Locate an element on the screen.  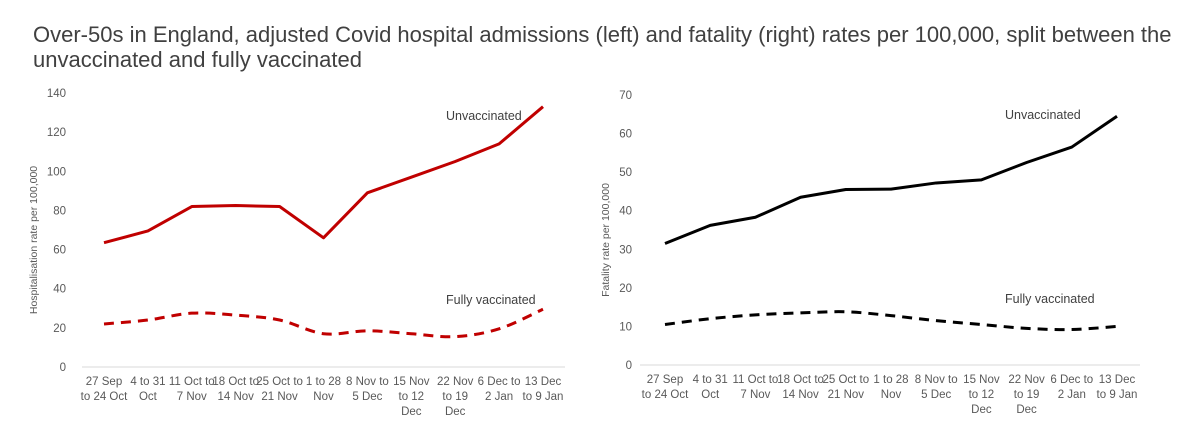
y-tick-label: 10 is located at coordinates (625, 327).